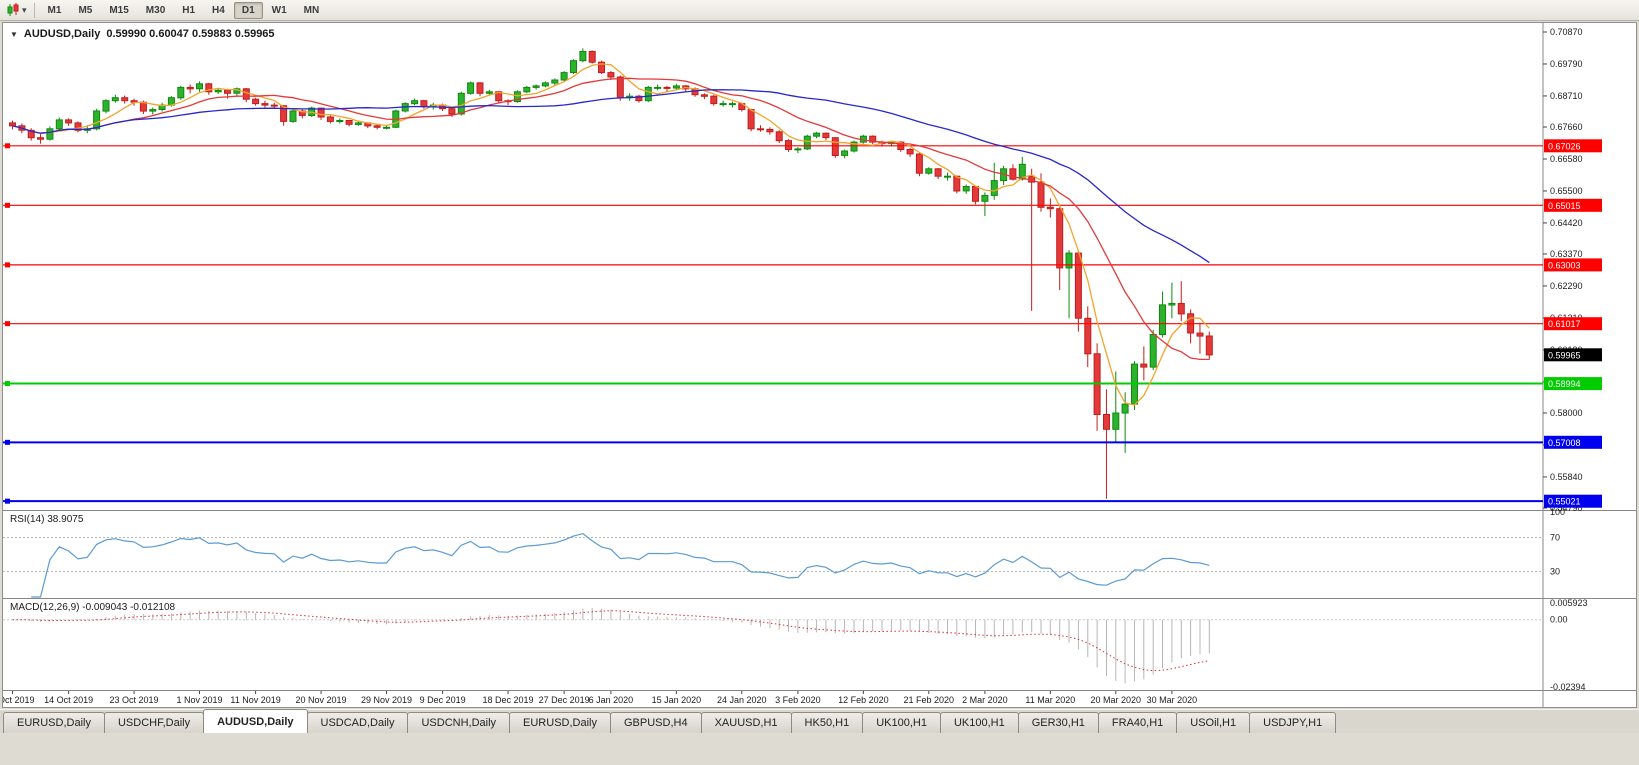 Image resolution: width=1639 pixels, height=765 pixels. Describe the element at coordinates (677, 700) in the screenshot. I see `svg-text: 15 Jan 2020` at that location.